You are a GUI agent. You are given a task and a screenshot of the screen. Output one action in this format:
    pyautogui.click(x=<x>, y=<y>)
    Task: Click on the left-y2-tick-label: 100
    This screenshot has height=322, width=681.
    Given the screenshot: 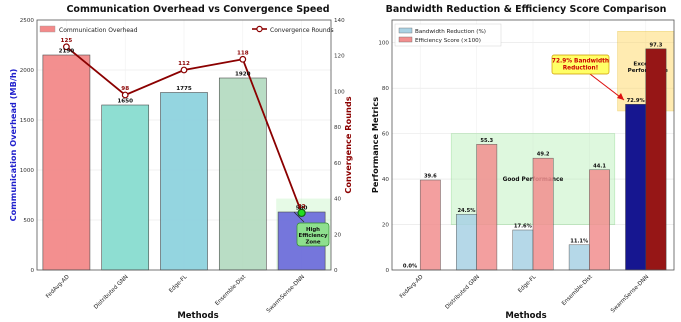 What is the action you would take?
    pyautogui.click(x=339, y=92)
    